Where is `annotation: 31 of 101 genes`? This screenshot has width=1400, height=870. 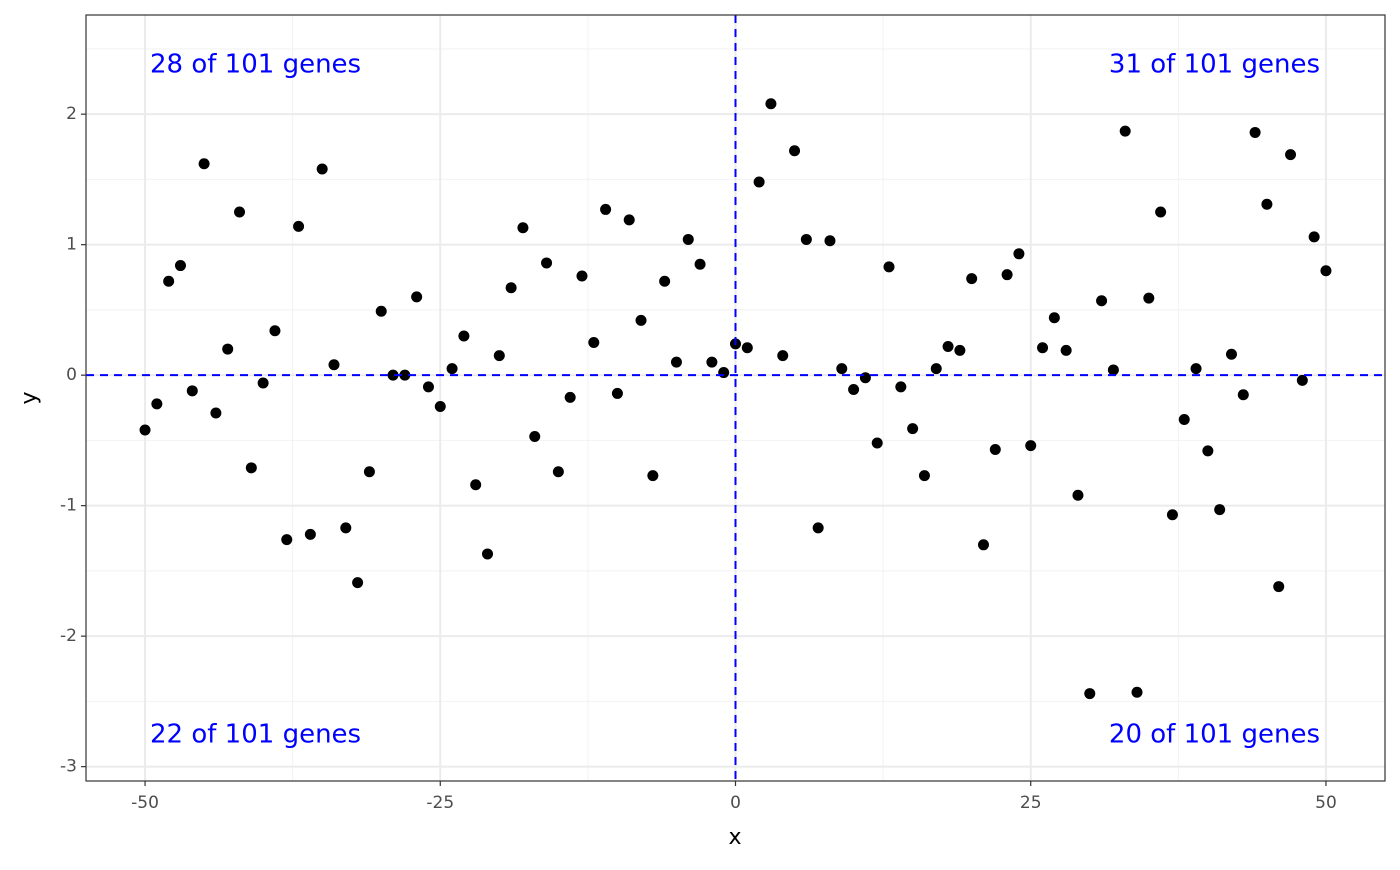 annotation: 31 of 101 genes is located at coordinates (1214, 65).